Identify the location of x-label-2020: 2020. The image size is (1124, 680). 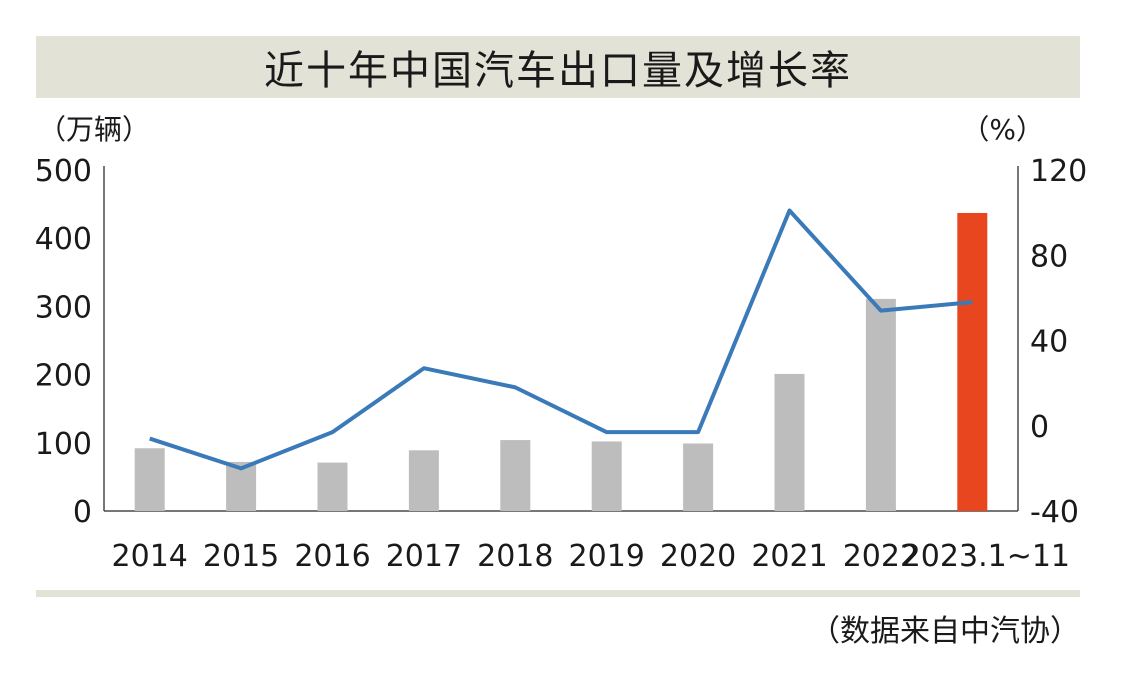
(698, 556).